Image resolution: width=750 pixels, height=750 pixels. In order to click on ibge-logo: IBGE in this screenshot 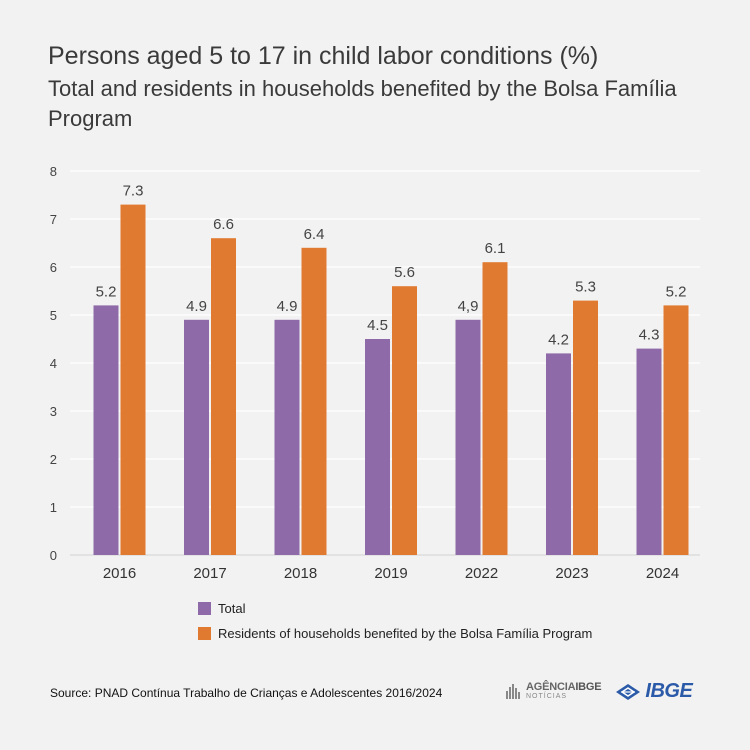, I will do `click(654, 691)`.